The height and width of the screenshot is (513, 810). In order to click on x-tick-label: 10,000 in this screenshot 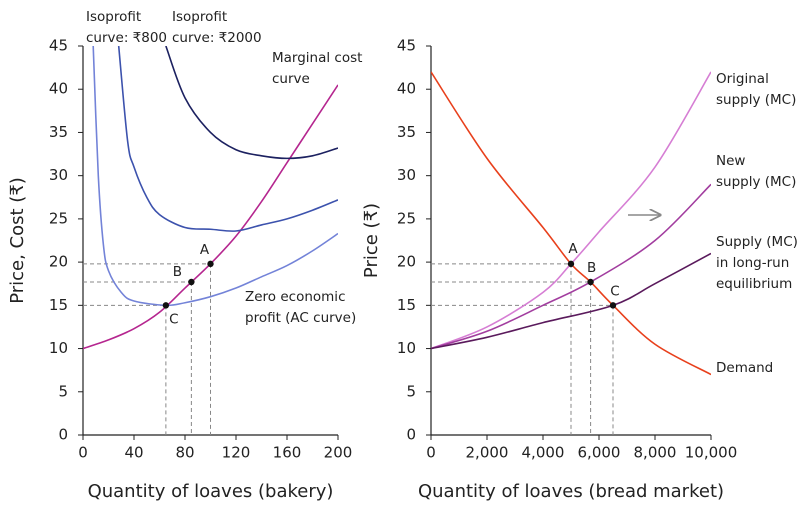, I will do `click(711, 453)`.